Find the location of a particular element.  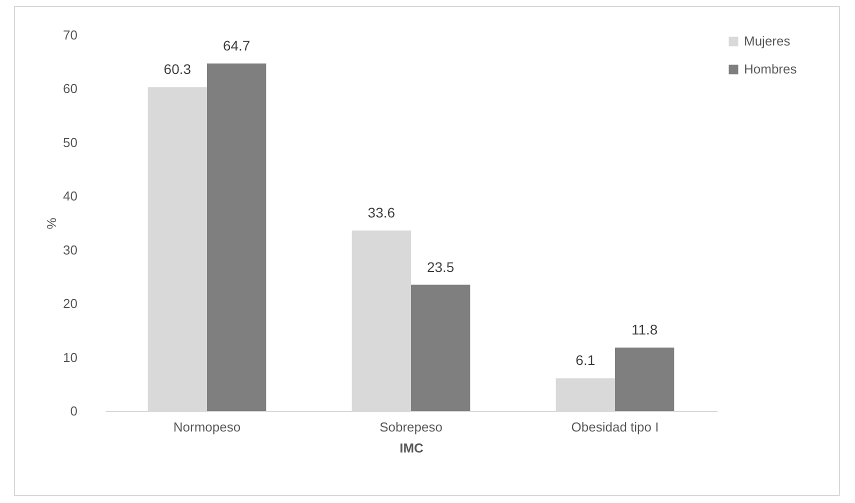

legend-label: Hombres is located at coordinates (771, 69).